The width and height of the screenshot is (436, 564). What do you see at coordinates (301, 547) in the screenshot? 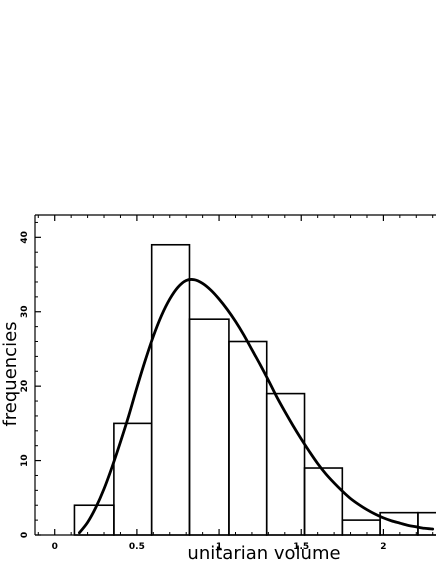
I see `x-tick-label: 1.5` at bounding box center [301, 547].